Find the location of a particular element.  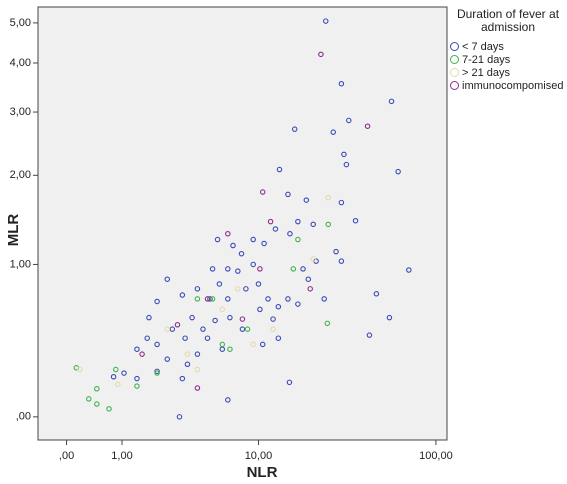

legend-item: > 21 days is located at coordinates (508, 72).